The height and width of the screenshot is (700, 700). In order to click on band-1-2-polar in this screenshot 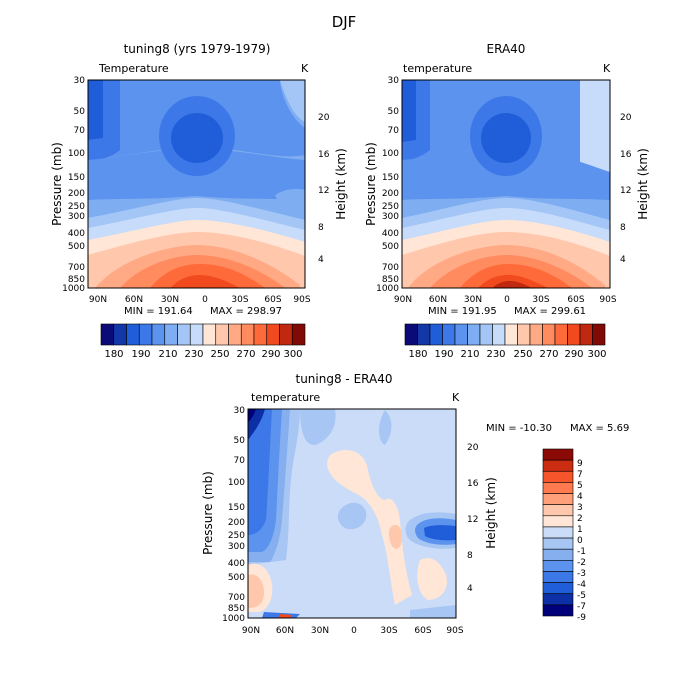, I will do `click(256, 591)`.